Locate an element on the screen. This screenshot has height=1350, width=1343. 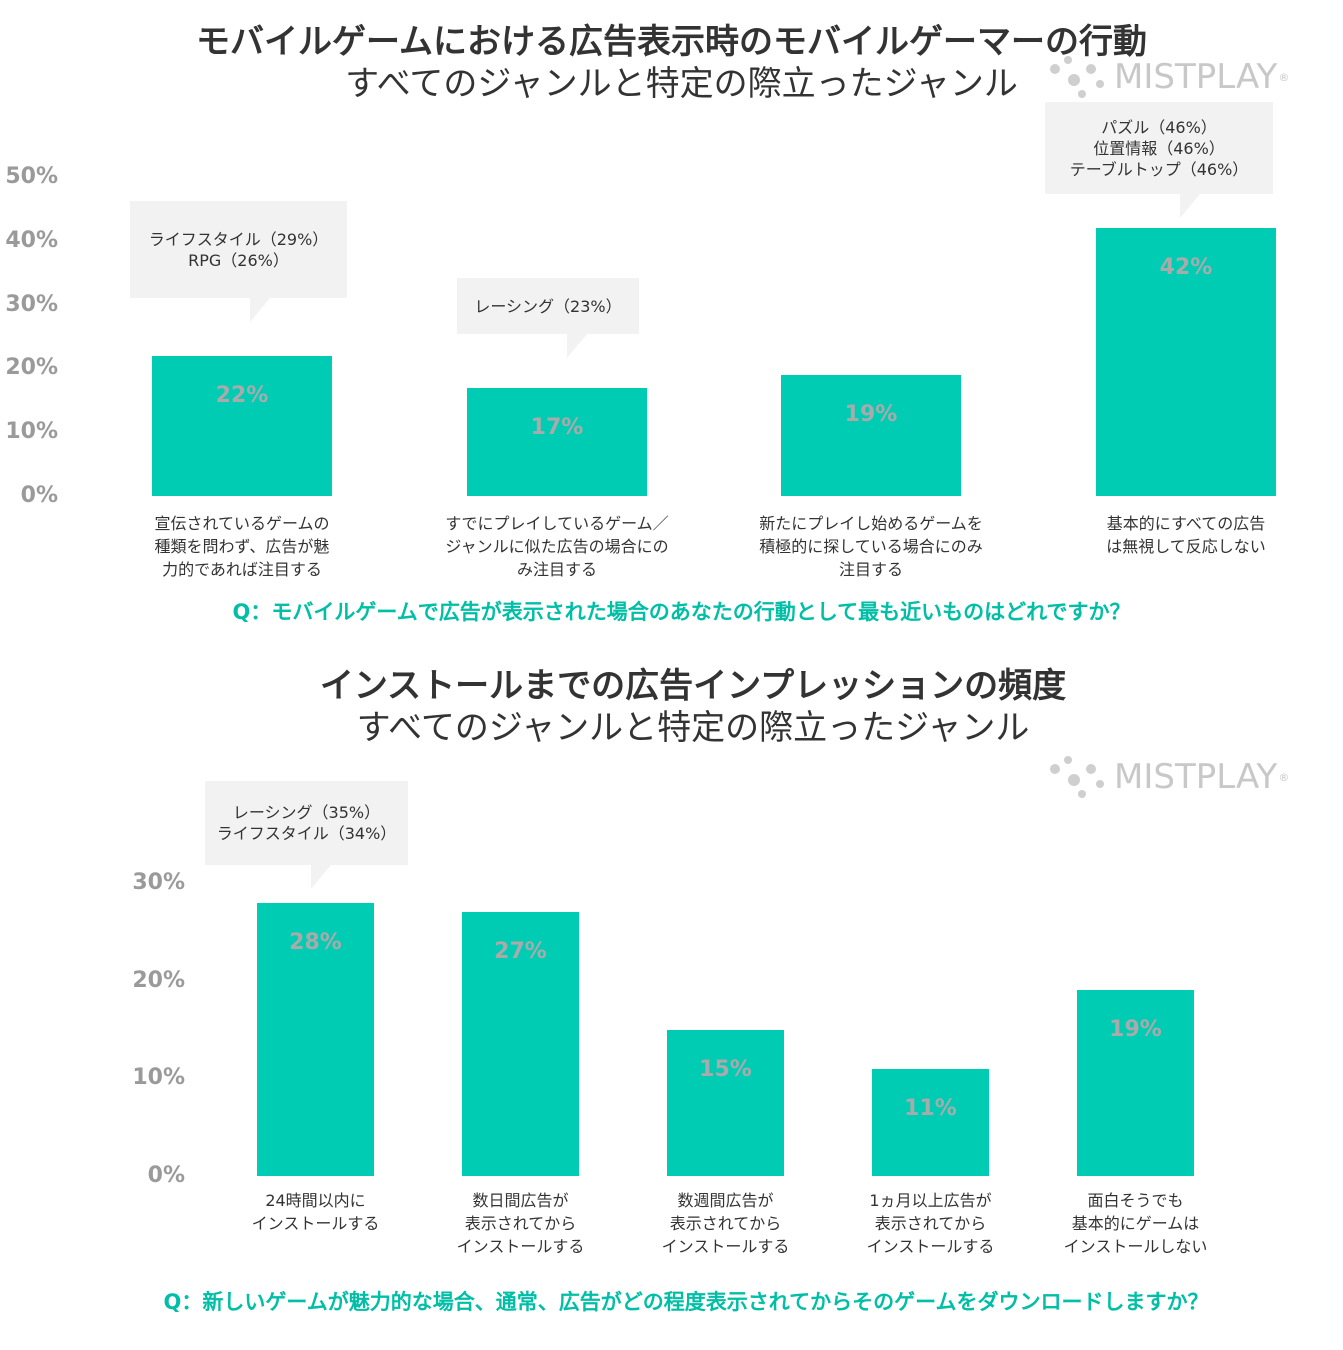
chart2-y-tick: 0% is located at coordinates (166, 1175).